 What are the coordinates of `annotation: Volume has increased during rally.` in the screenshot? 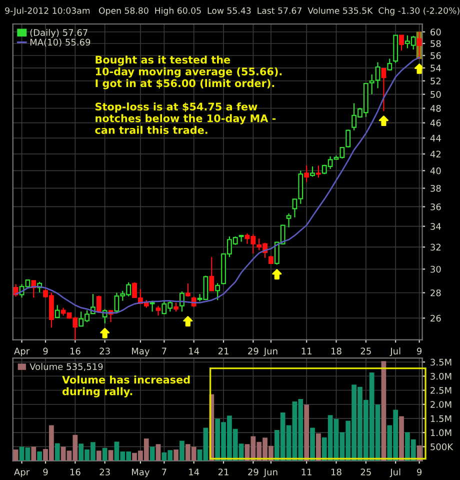 It's located at (126, 387).